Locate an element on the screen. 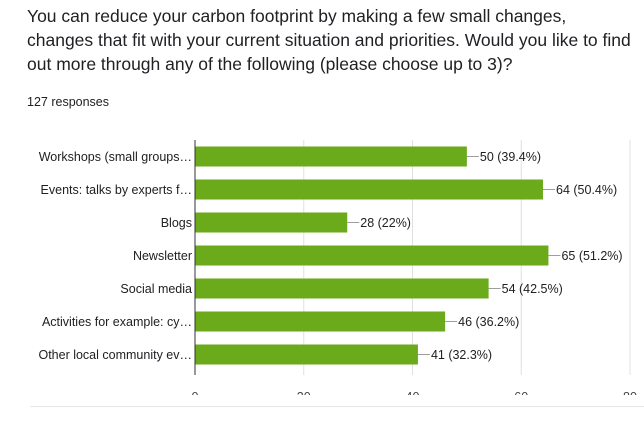 The height and width of the screenshot is (431, 644). category-label: Blogs is located at coordinates (176, 223).